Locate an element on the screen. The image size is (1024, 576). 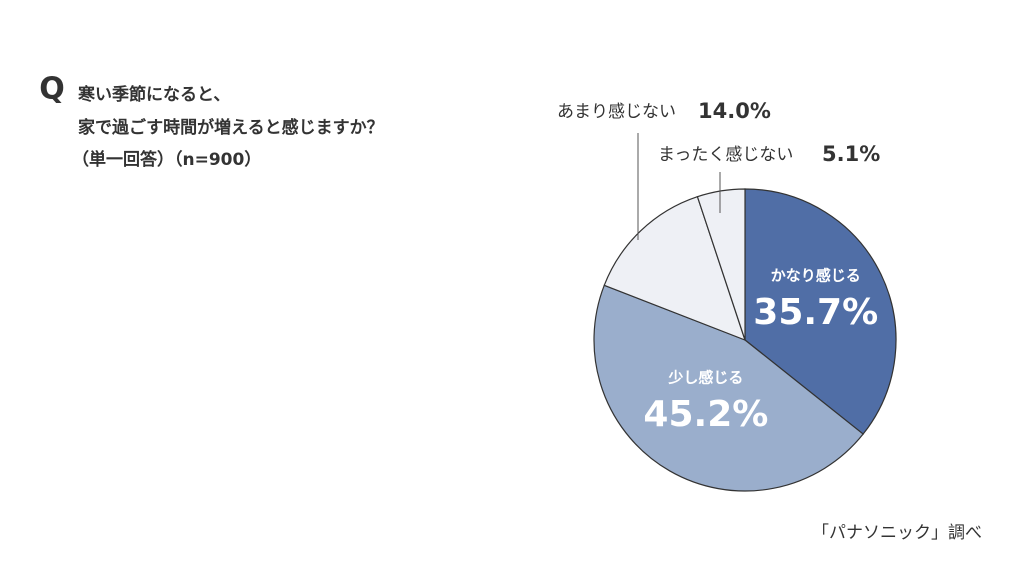
slice-category-label: かなり感じる is located at coordinates (816, 275).